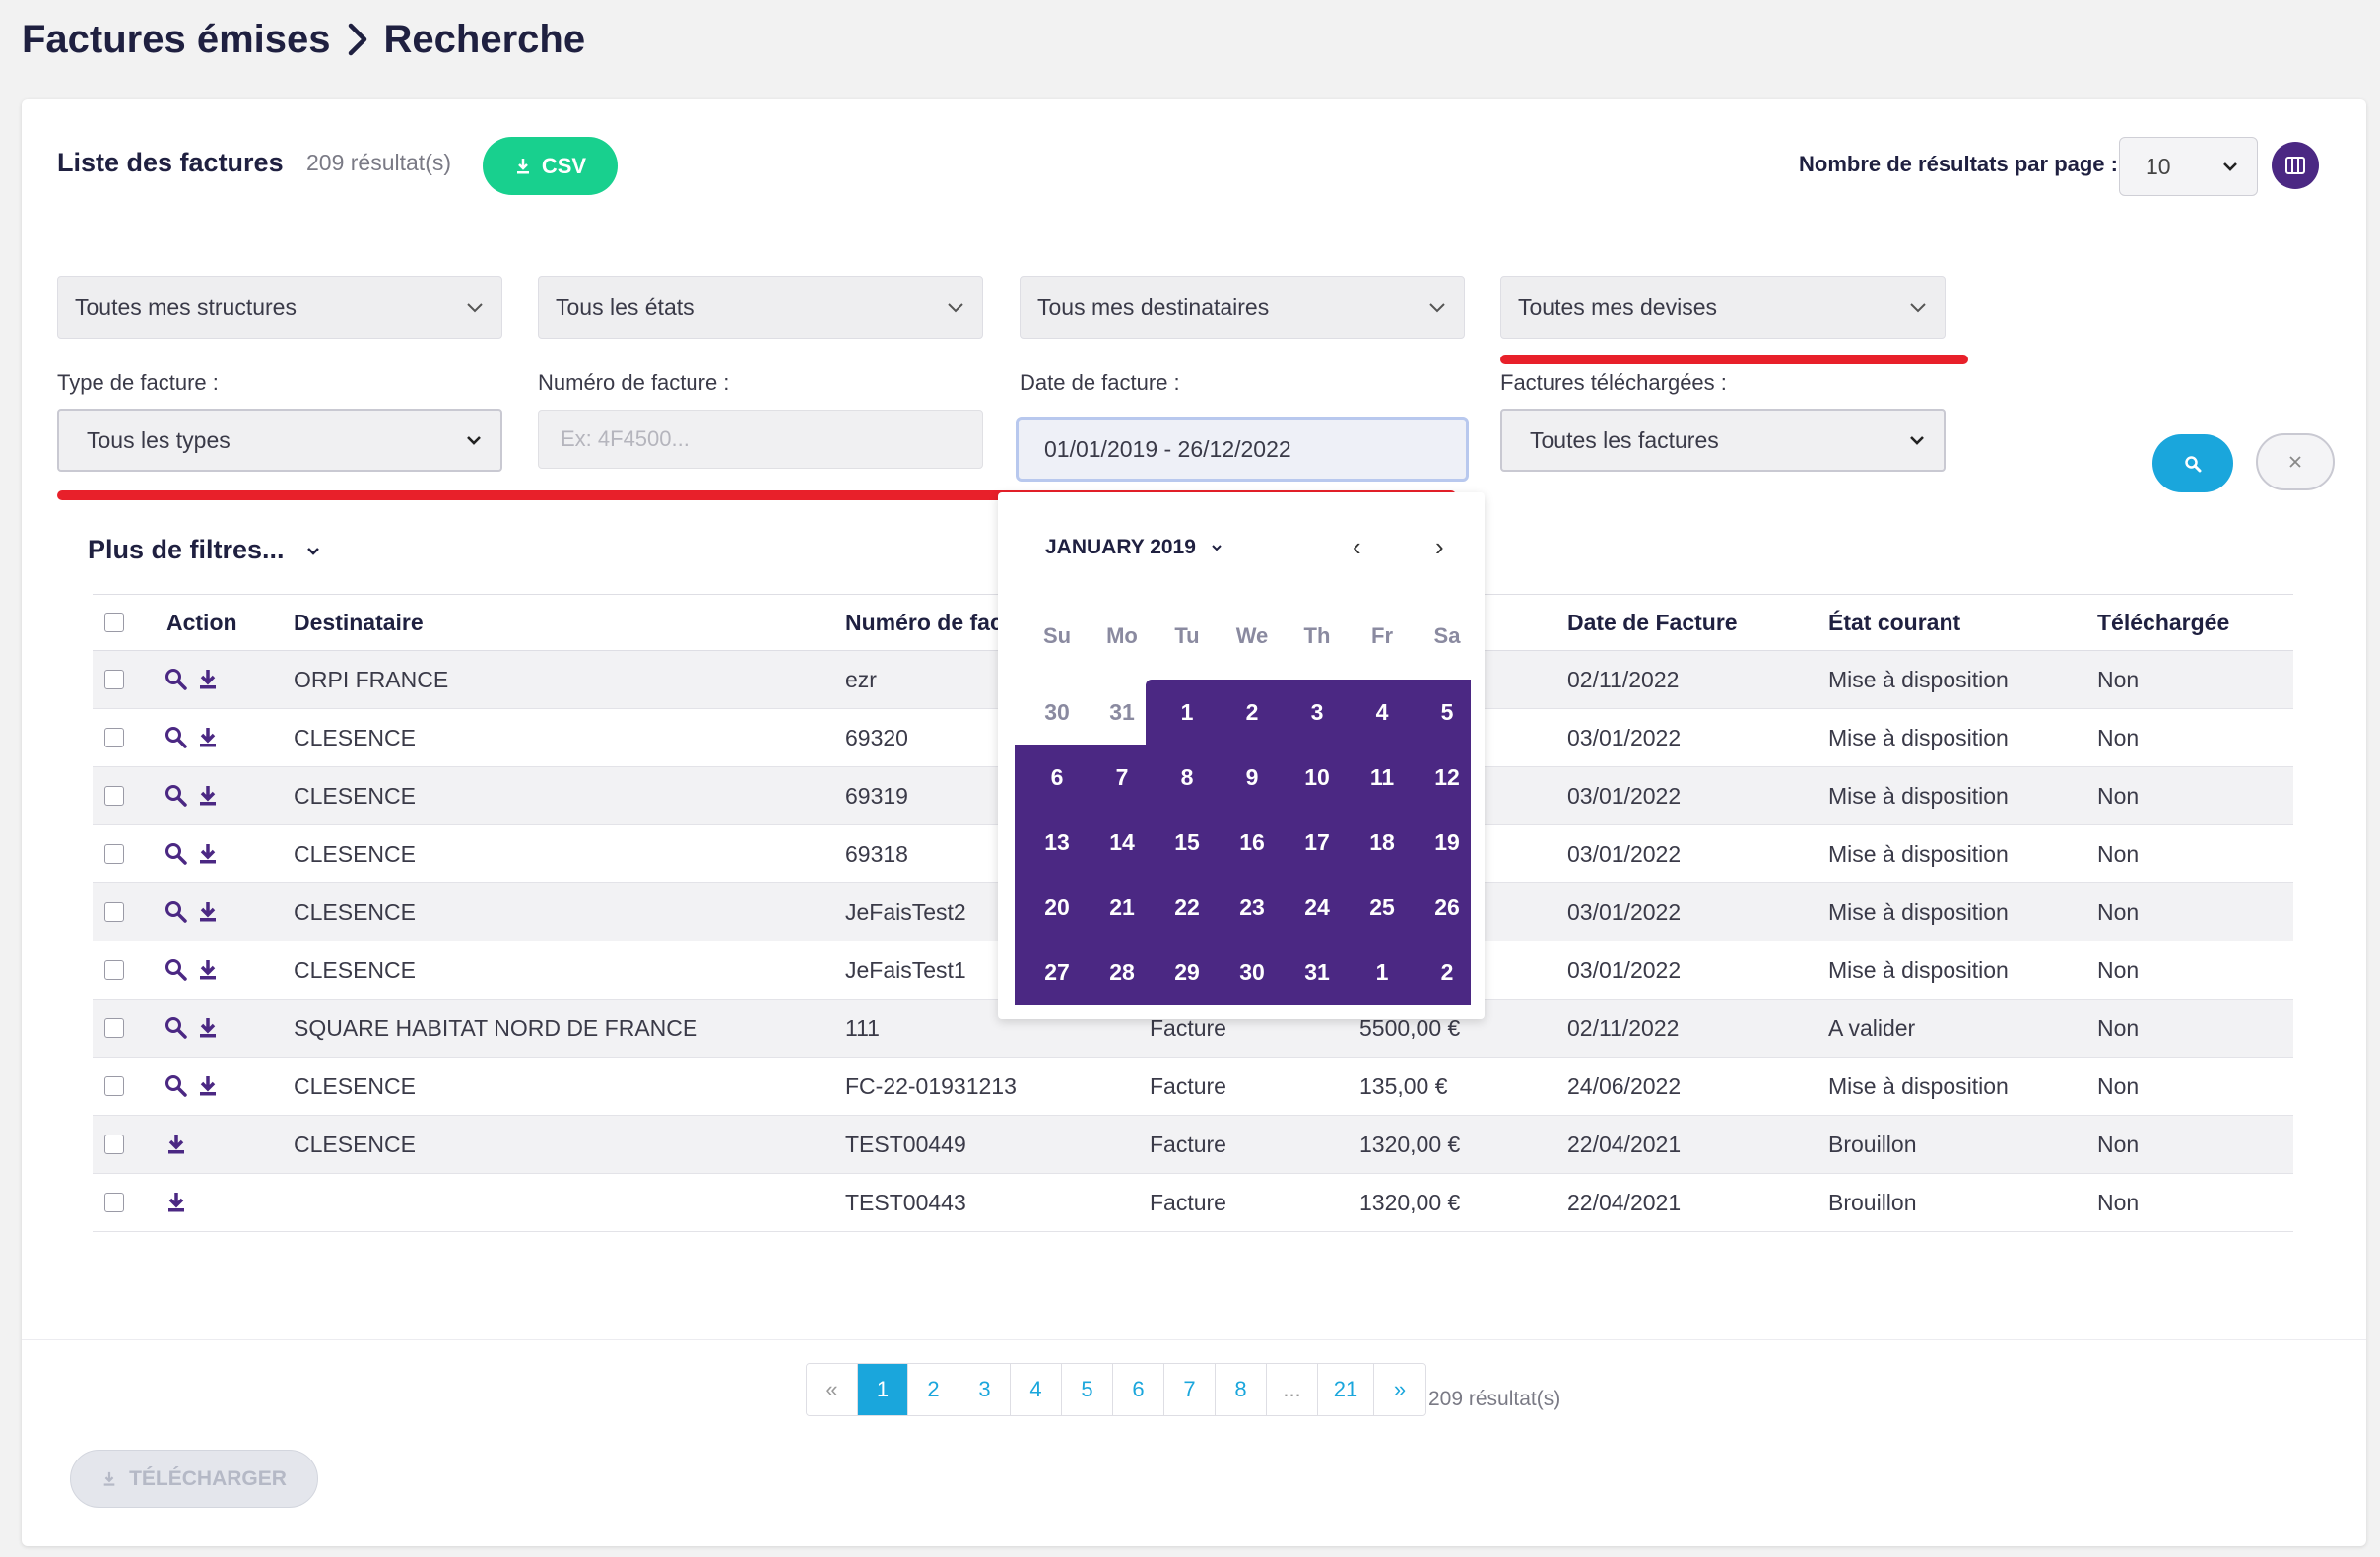 The height and width of the screenshot is (1557, 2380). I want to click on search-button, so click(2192, 463).